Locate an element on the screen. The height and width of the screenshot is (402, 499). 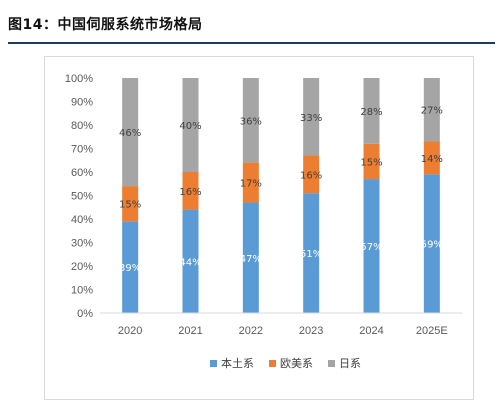
y-tick-label: 90% is located at coordinates (82, 103).